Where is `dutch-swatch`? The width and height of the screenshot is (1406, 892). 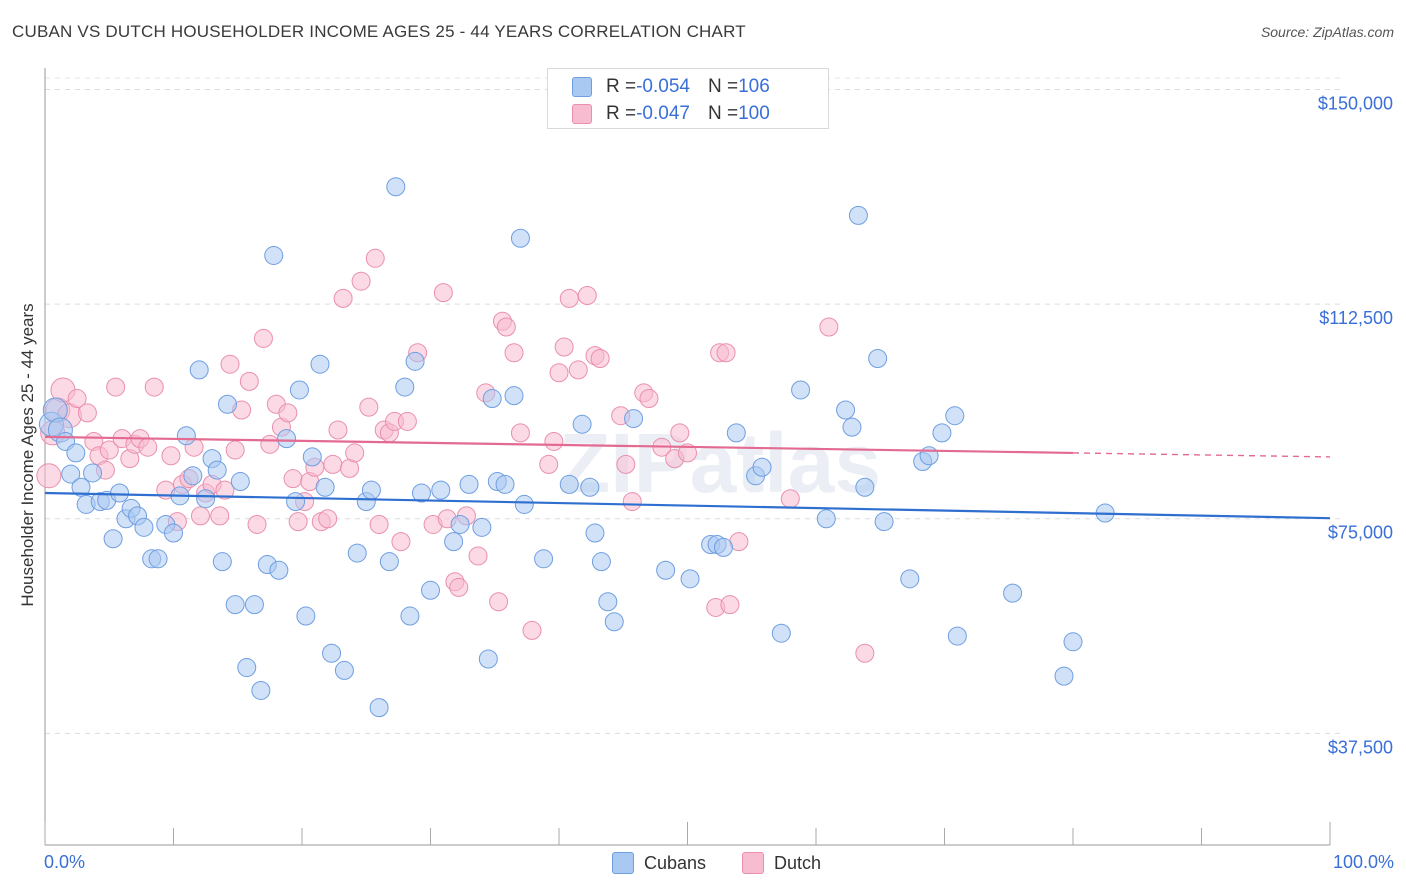
dutch-swatch is located at coordinates (582, 114).